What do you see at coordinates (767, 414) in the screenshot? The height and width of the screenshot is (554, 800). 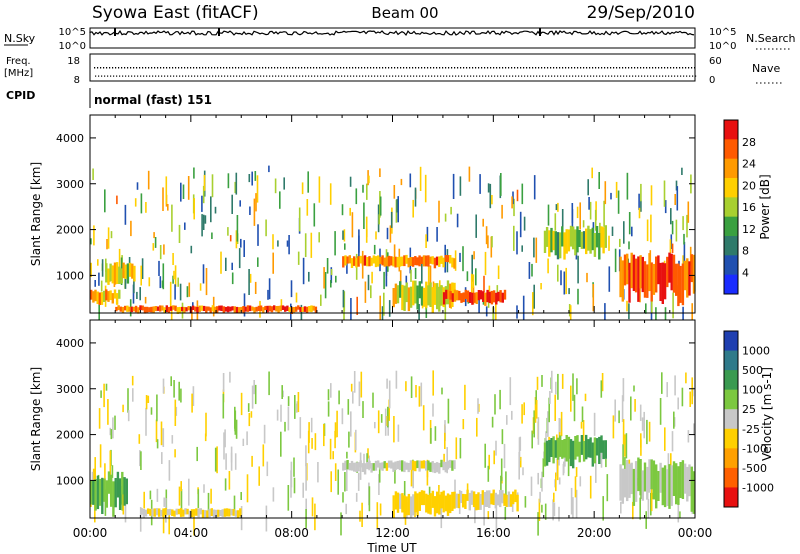 I see `velocity-colorbar-label: Velocity [m s-1]` at bounding box center [767, 414].